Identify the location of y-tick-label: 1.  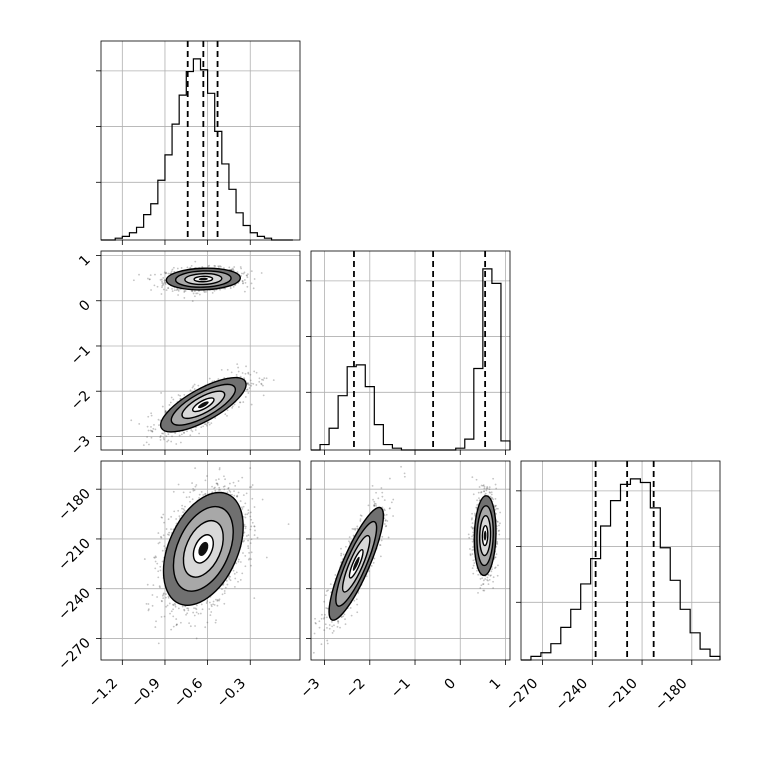
(85, 261).